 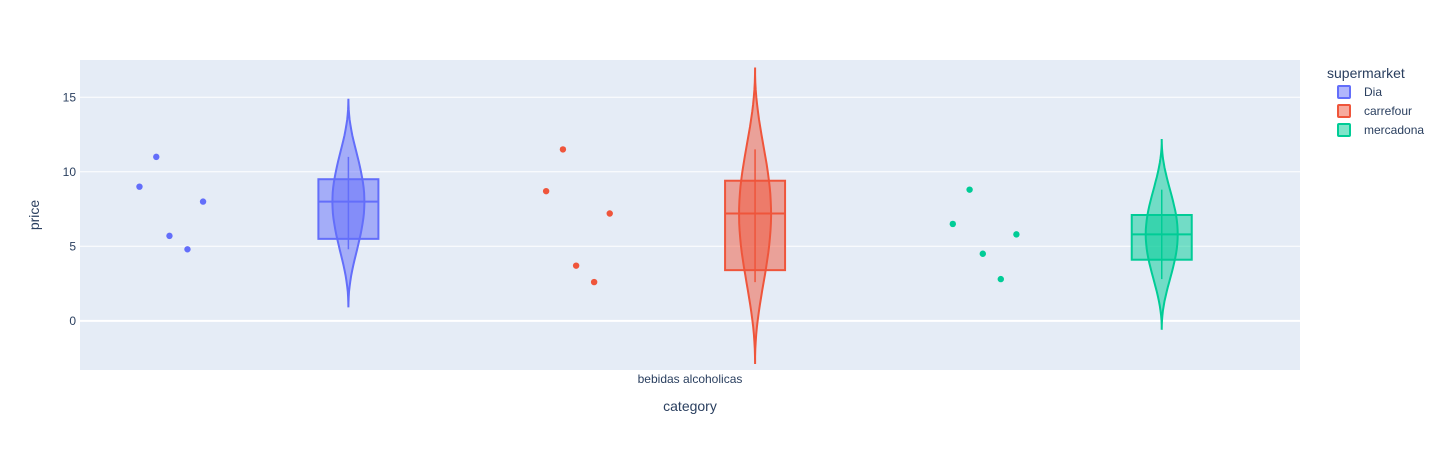 What do you see at coordinates (1071, 234) in the screenshot?
I see `series-mercadona` at bounding box center [1071, 234].